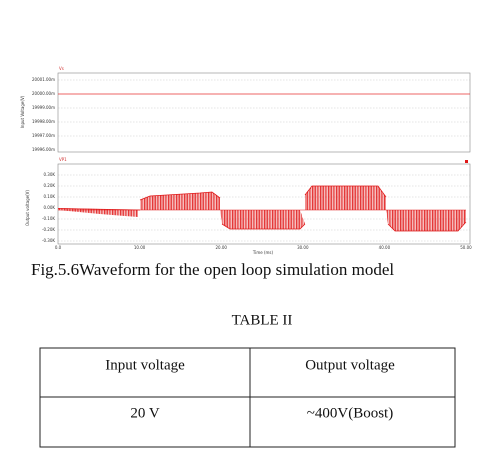 This screenshot has width=501, height=452. I want to click on y-tick-label: 19997.00m, so click(43, 135).